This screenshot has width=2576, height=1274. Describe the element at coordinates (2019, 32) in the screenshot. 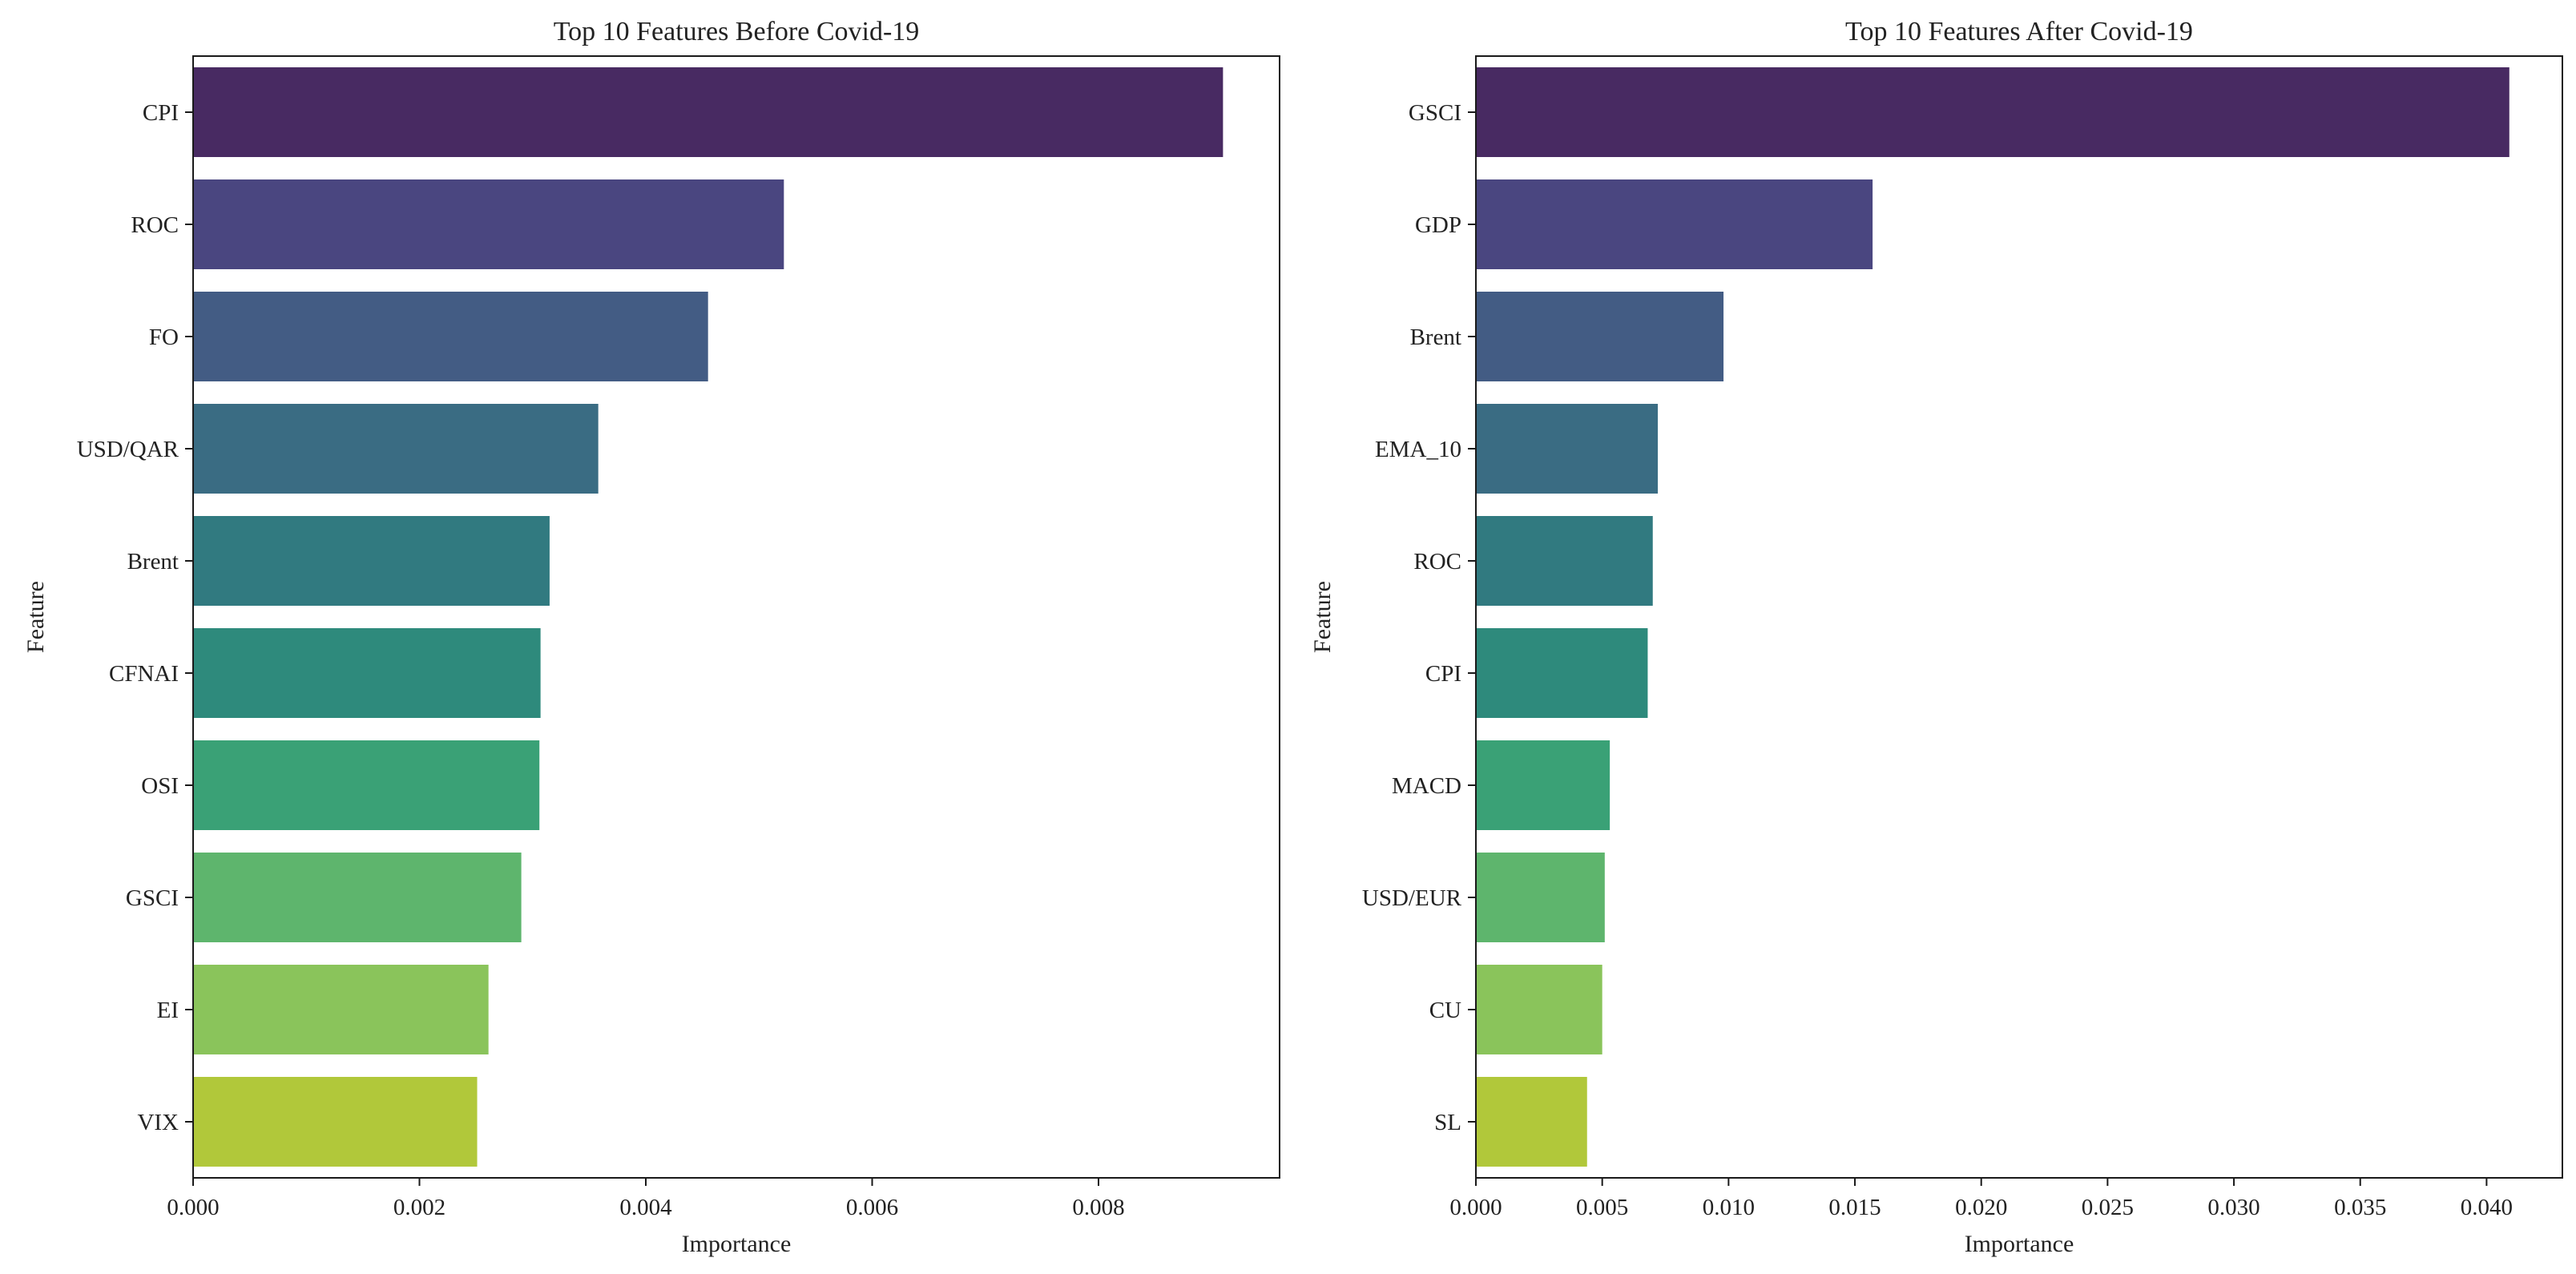

I see `chart-title: Top 10 Features After Covid-19` at that location.